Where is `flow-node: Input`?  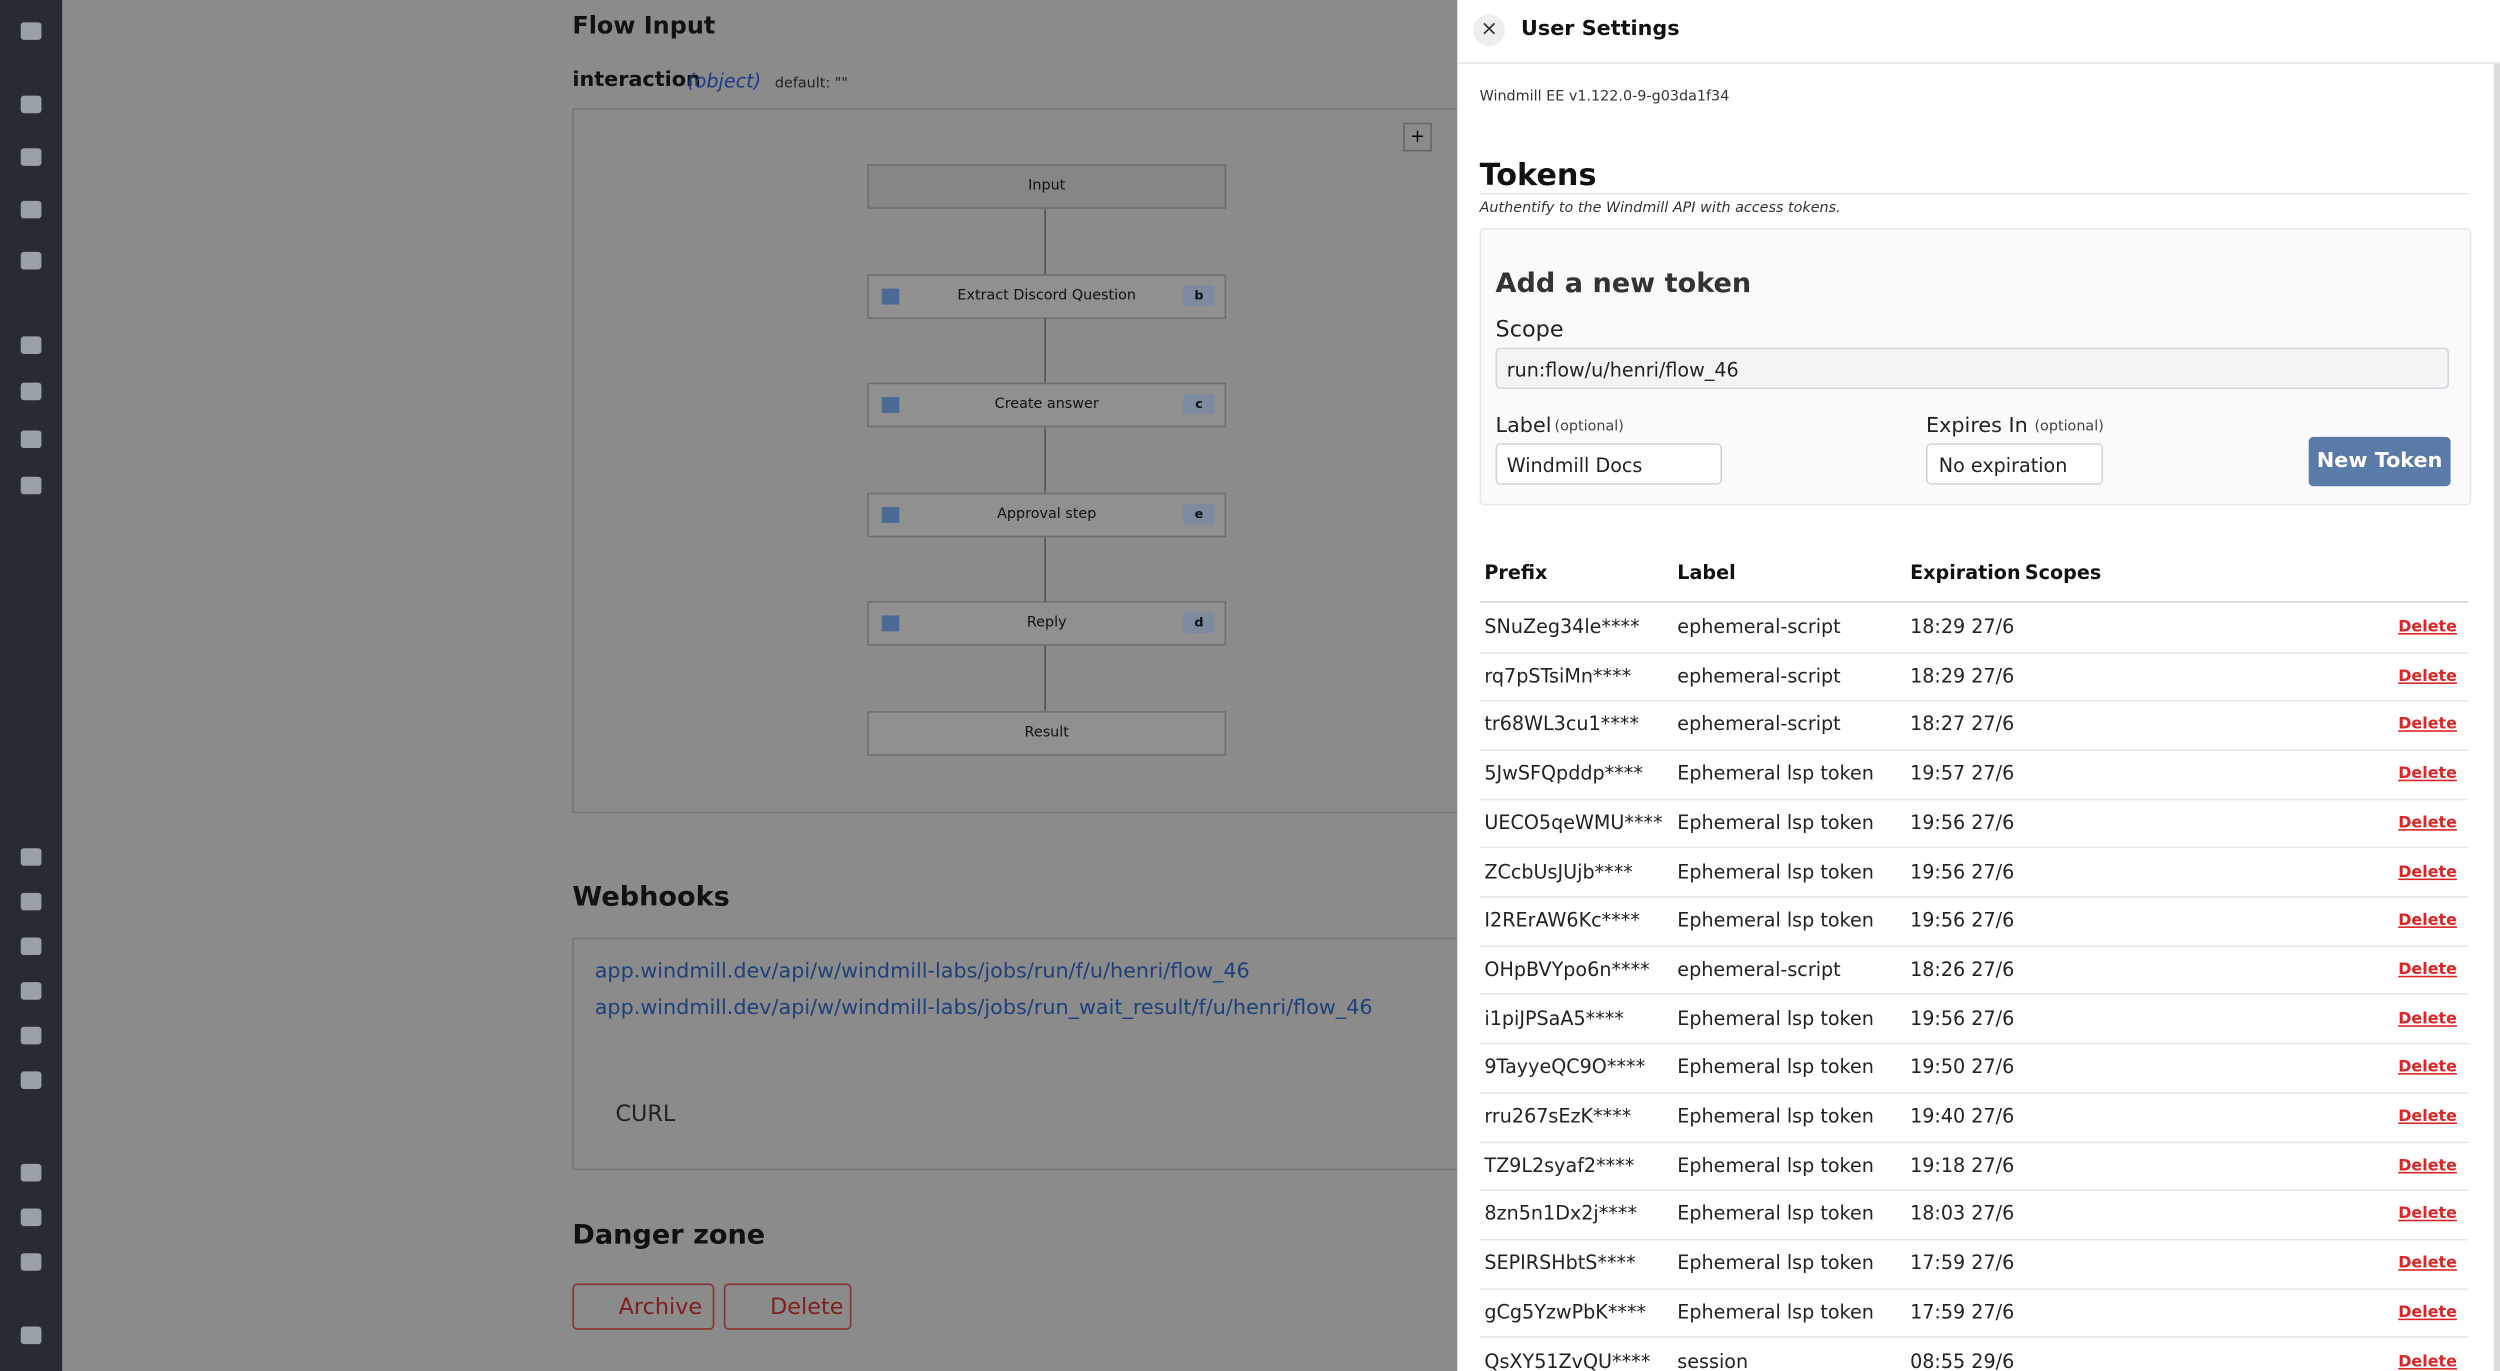 flow-node: Input is located at coordinates (1047, 186).